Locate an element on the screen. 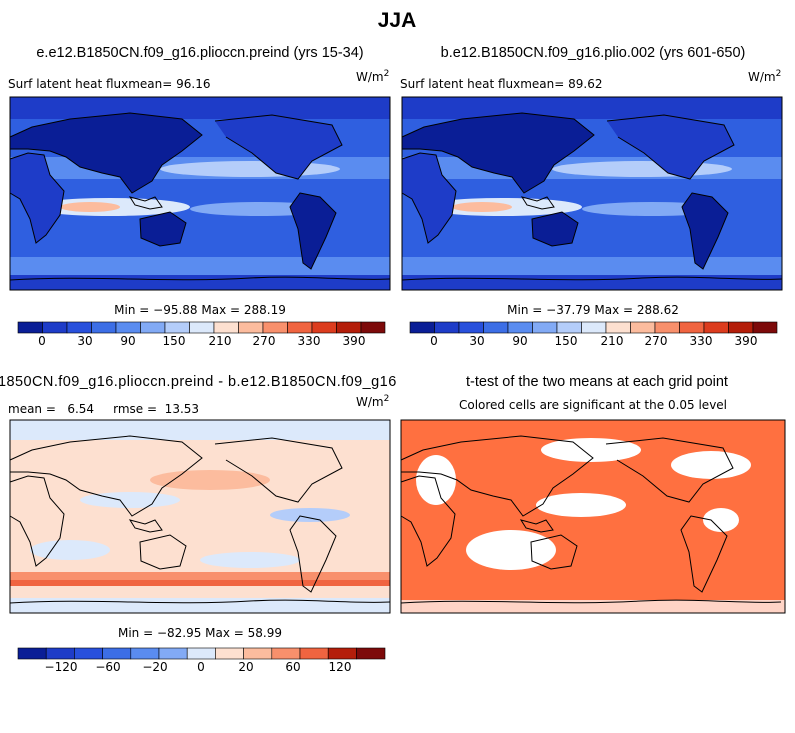  panel-stat: Surf latent heat fluxmean= 96.16 is located at coordinates (109, 84).